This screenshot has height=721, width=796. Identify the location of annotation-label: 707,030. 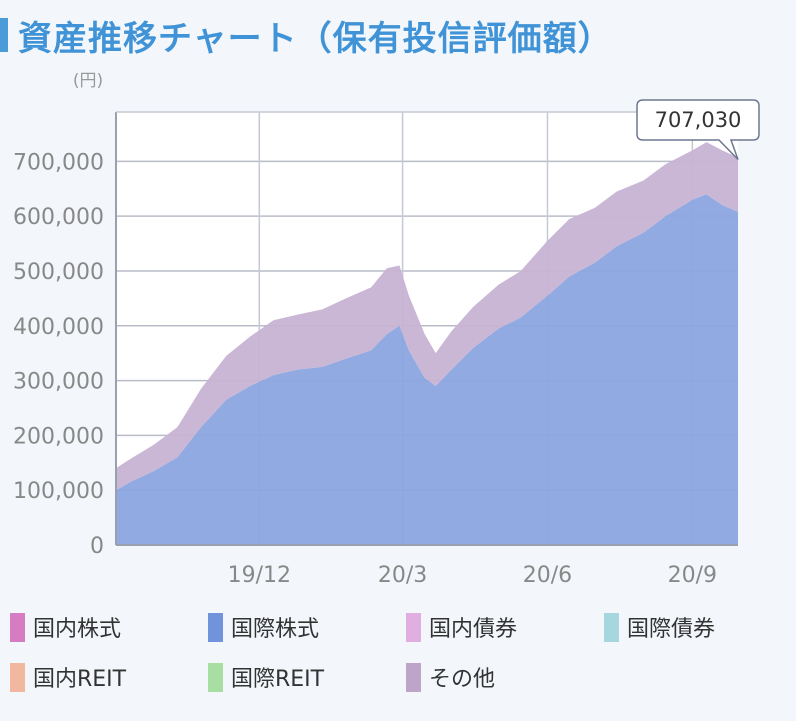
(698, 120).